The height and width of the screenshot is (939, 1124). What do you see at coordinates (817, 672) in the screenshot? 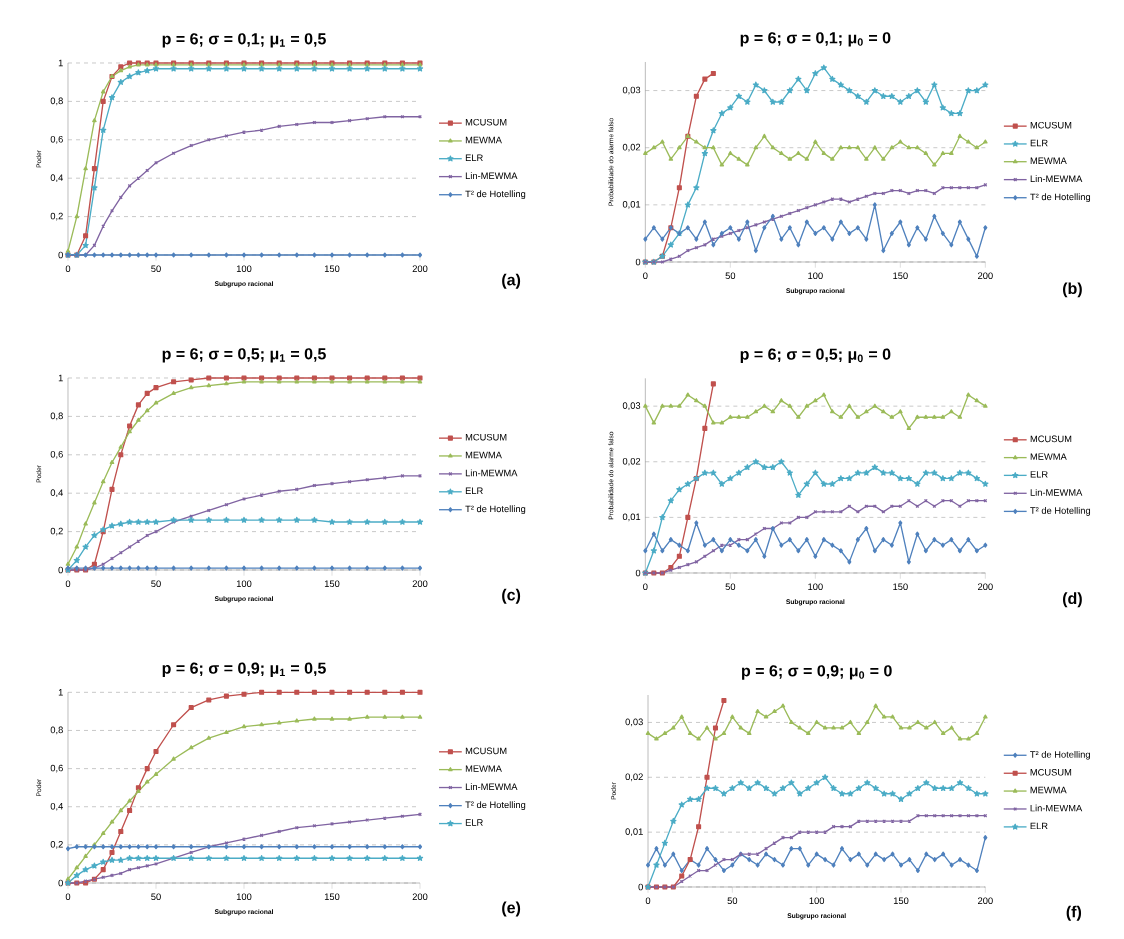
I see `chart-title: p = 6; σ = 0,9; μ$_{0}$ = 0` at bounding box center [817, 672].